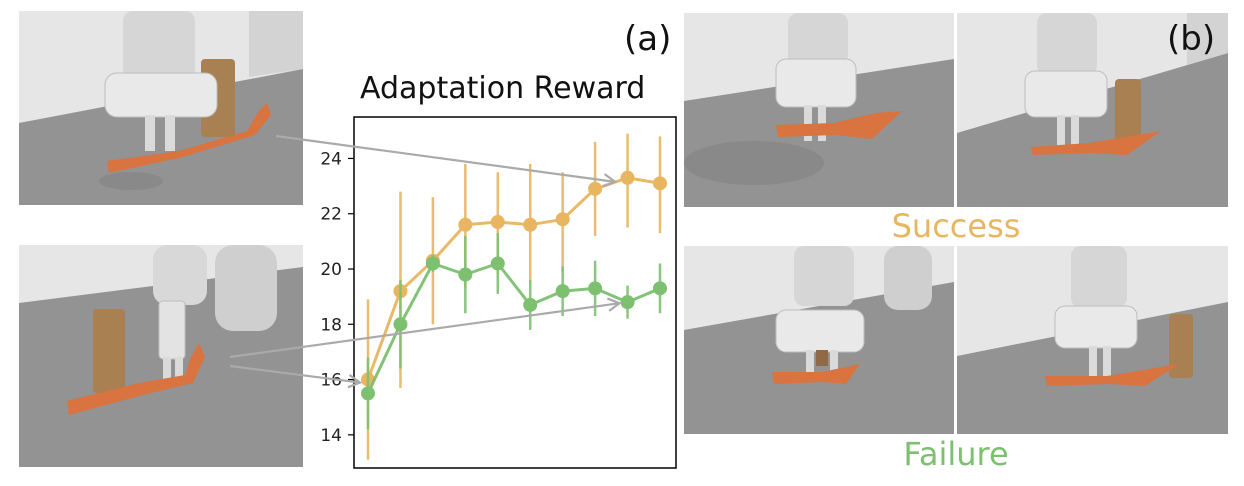 This screenshot has height=486, width=1244. What do you see at coordinates (331, 215) in the screenshot?
I see `y-tick-label: 22` at bounding box center [331, 215].